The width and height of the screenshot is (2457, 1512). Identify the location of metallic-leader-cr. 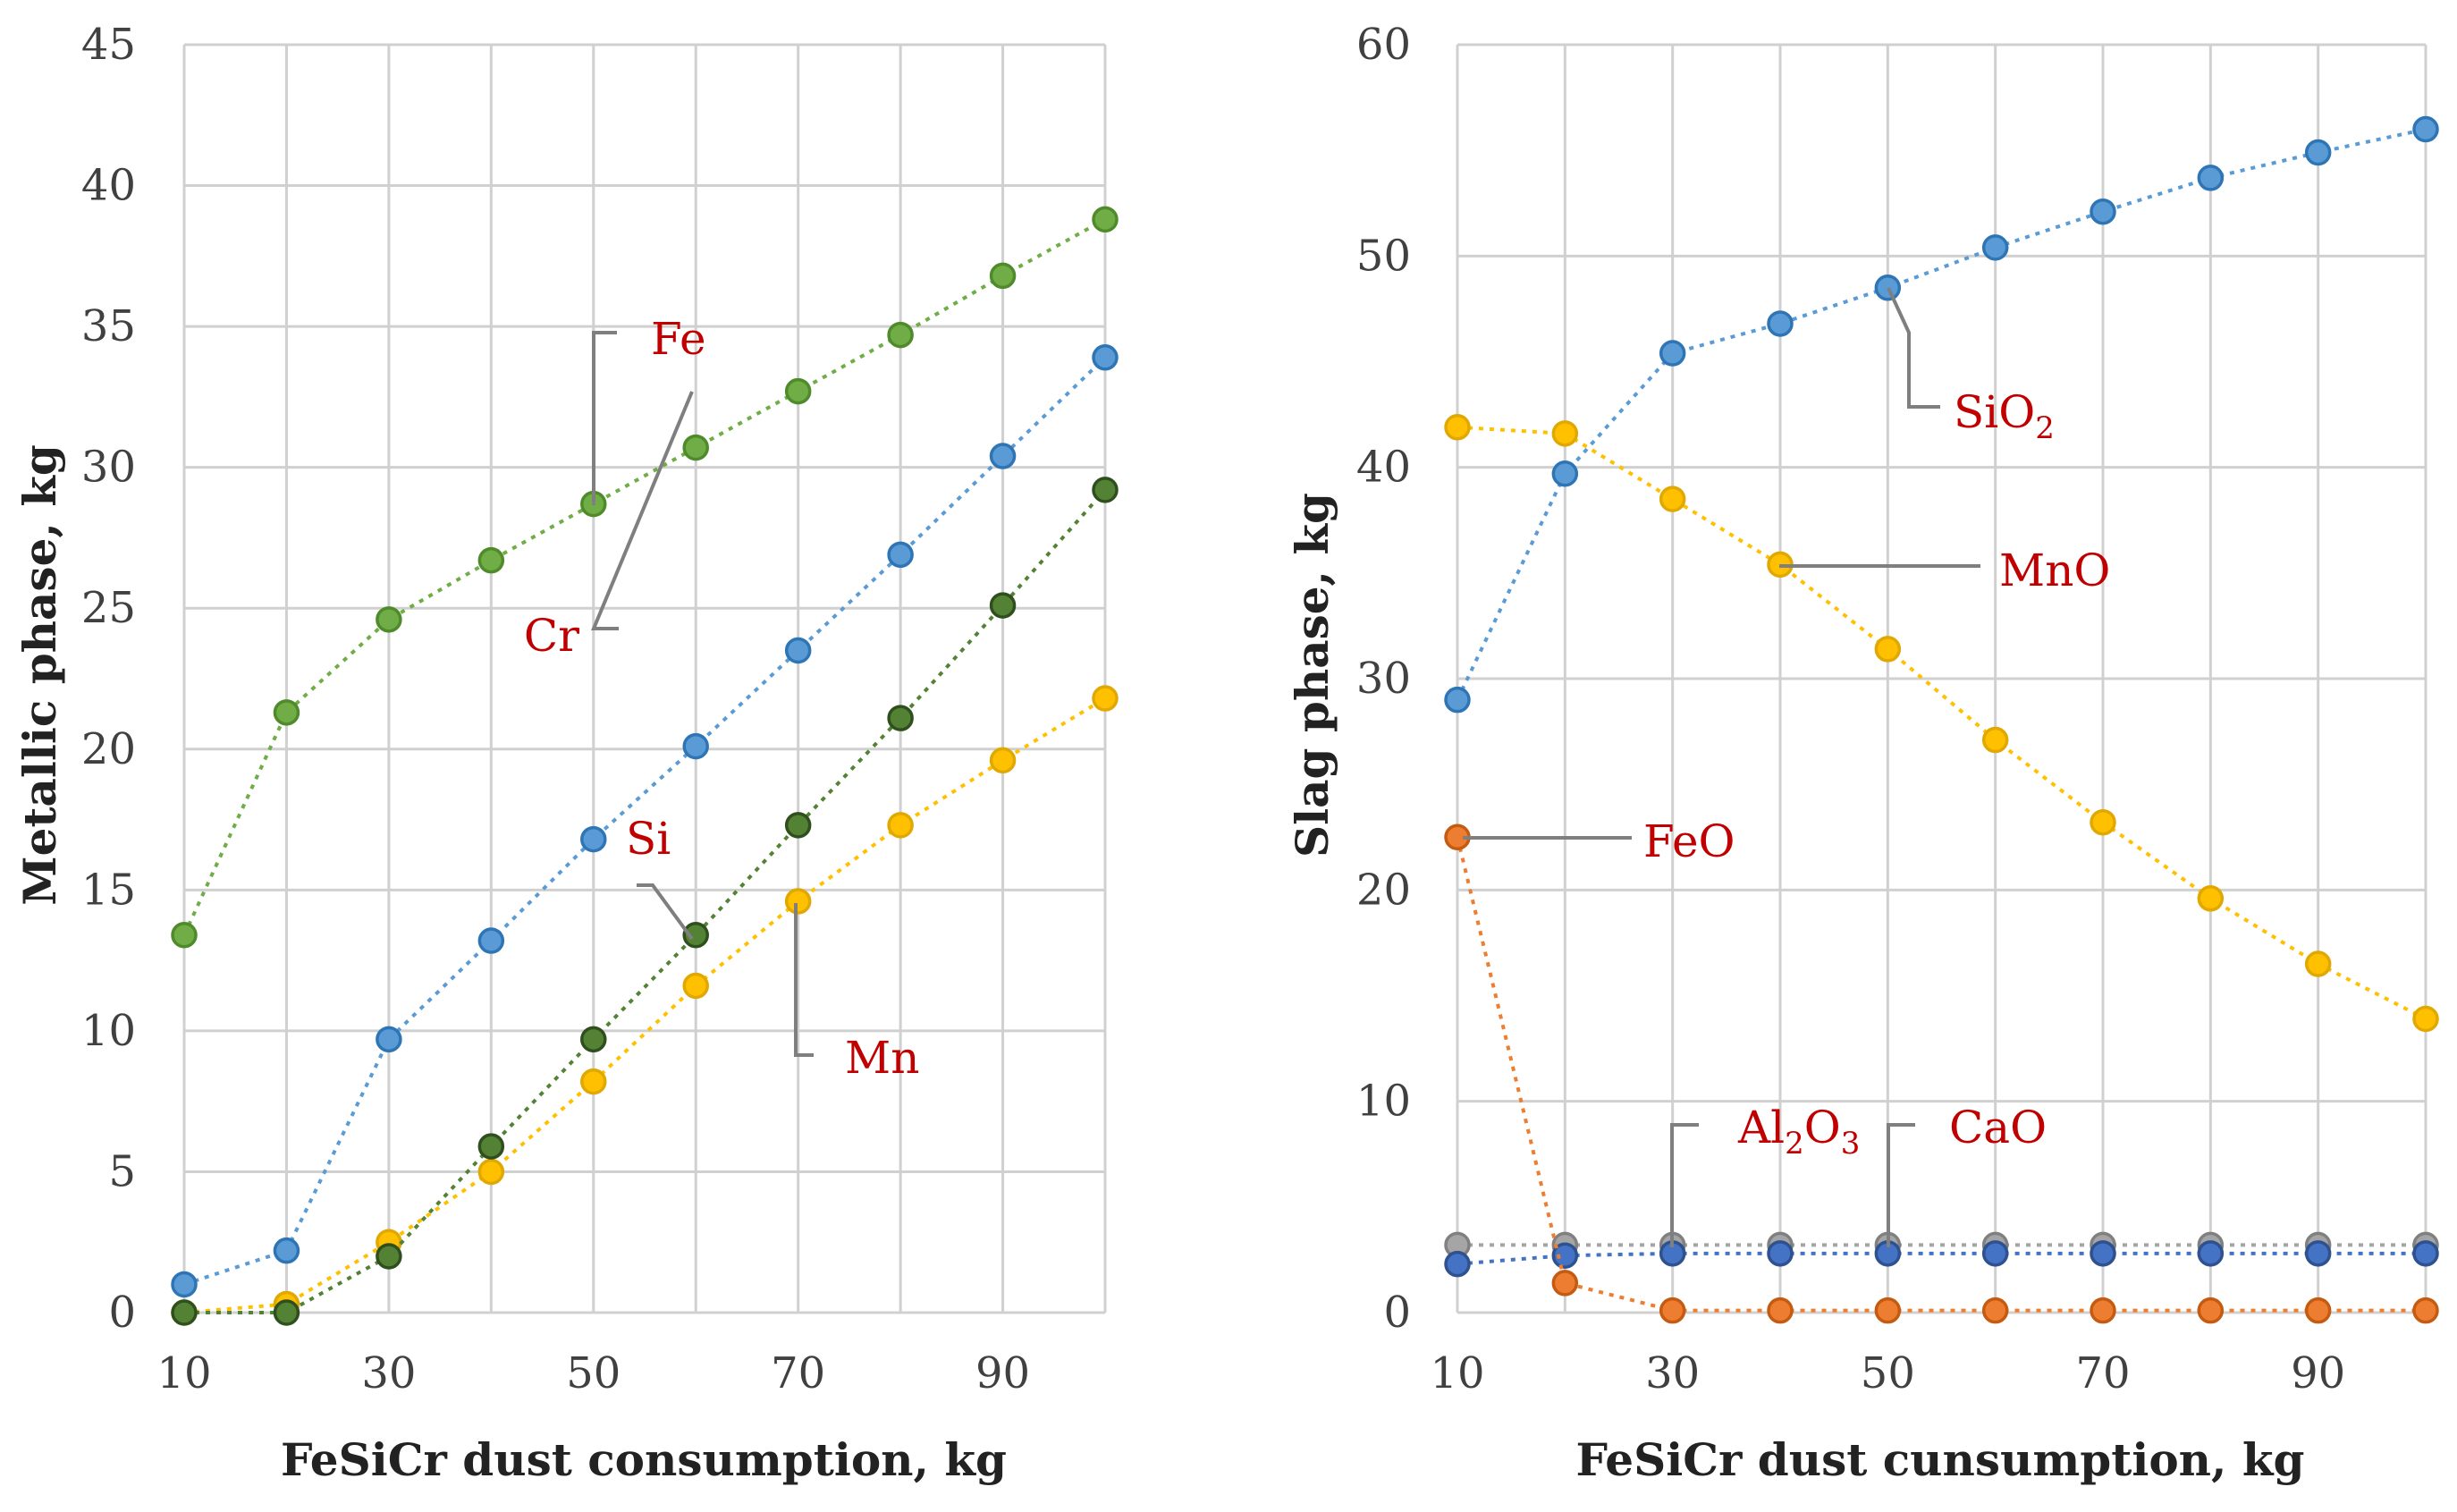
(642, 510).